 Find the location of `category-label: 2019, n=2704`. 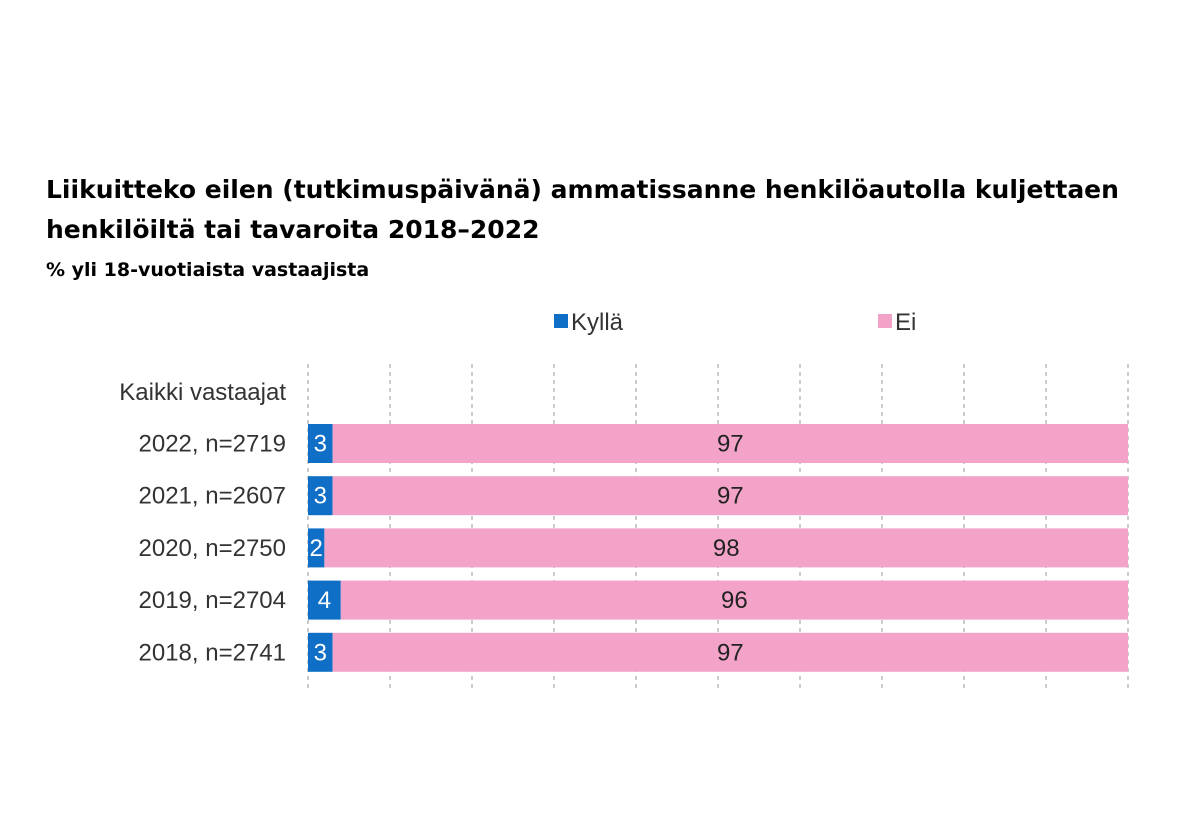

category-label: 2019, n=2704 is located at coordinates (212, 600).